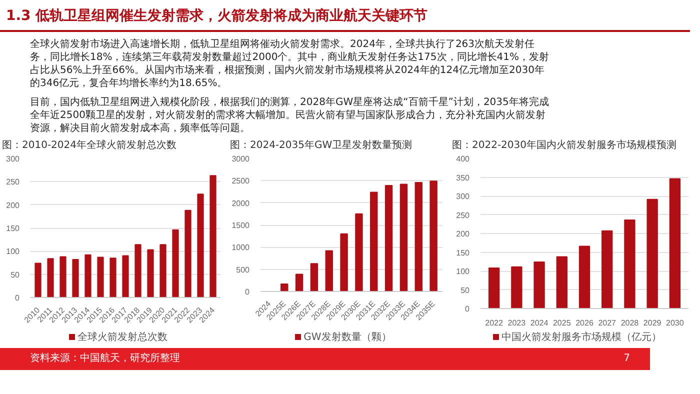 Image resolution: width=700 pixels, height=394 pixels. Describe the element at coordinates (630, 323) in the screenshot. I see `x-tick-label: 2028` at that location.